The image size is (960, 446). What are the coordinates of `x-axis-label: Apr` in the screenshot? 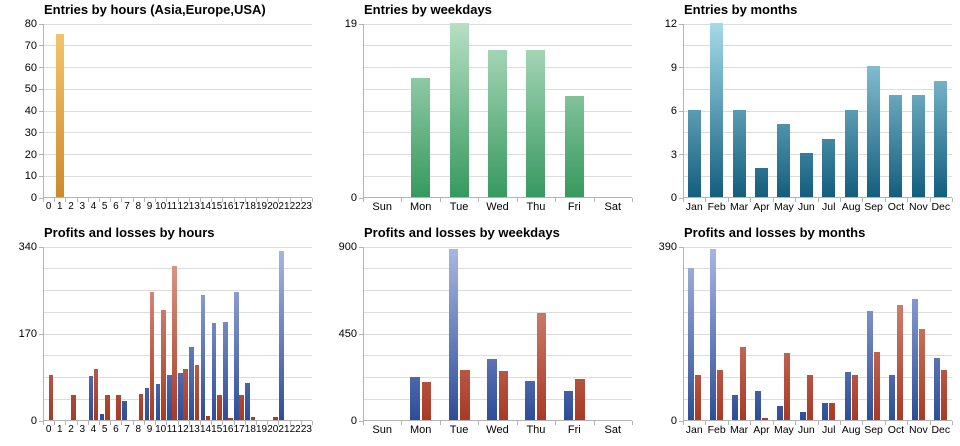 It's located at (761, 430).